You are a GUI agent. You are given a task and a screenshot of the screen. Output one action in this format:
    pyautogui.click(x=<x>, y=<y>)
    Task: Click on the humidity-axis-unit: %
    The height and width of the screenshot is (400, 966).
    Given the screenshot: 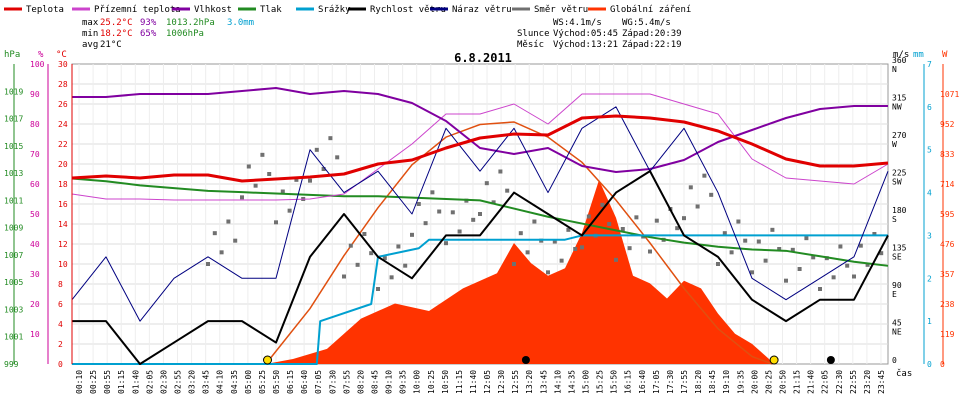 What is the action you would take?
    pyautogui.click(x=41, y=55)
    